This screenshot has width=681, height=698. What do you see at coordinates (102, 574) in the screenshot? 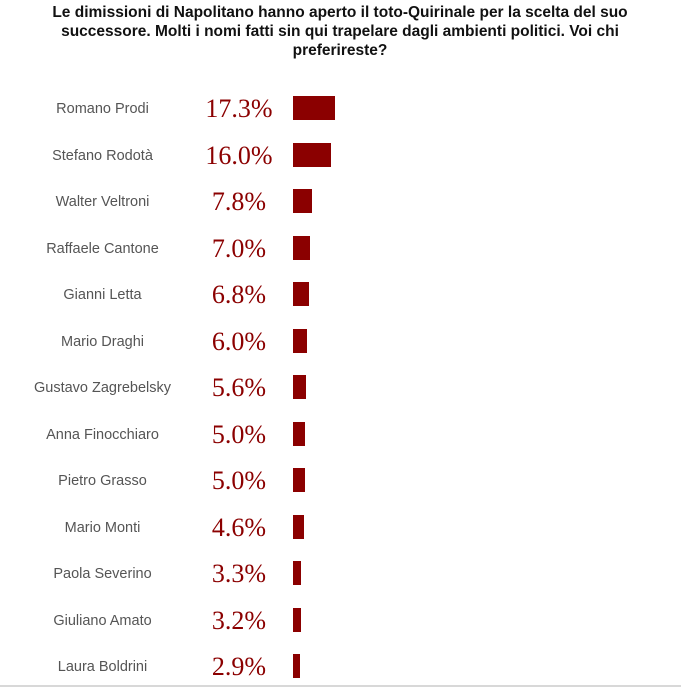
I see `candidate-name: Paola Severino` at bounding box center [102, 574].